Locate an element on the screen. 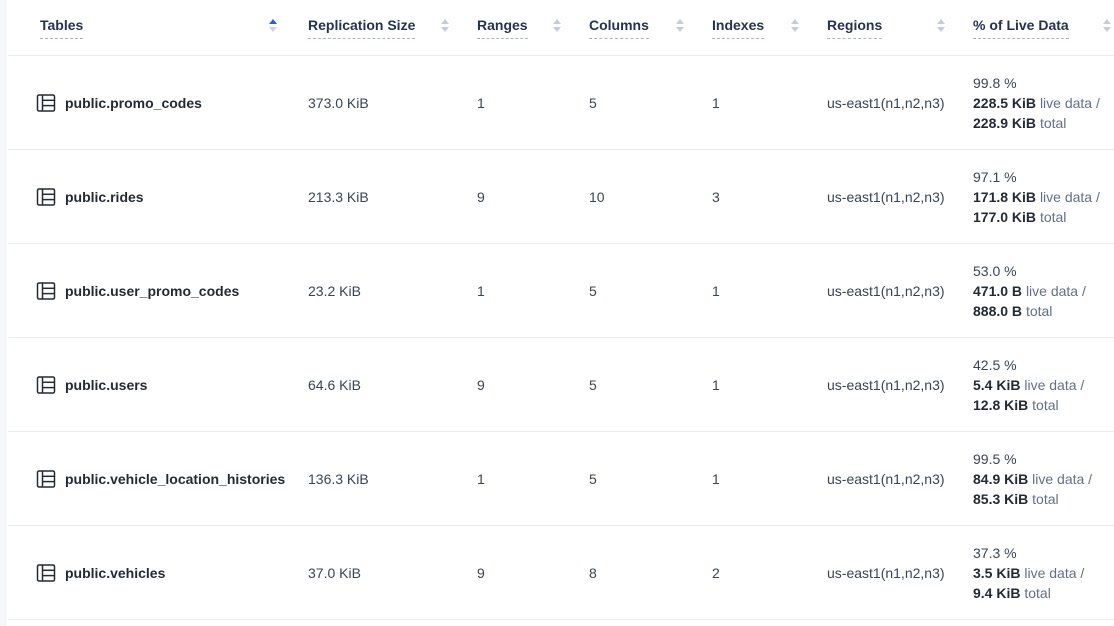 This screenshot has width=1114, height=626. replication-size-cell: 213.3 KiB is located at coordinates (338, 196).